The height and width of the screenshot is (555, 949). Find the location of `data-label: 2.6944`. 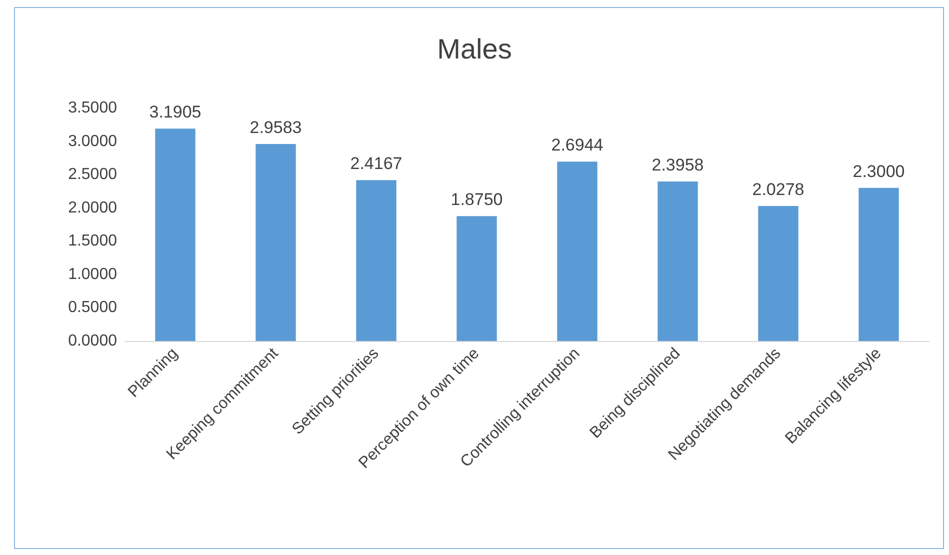

data-label: 2.6944 is located at coordinates (577, 145).